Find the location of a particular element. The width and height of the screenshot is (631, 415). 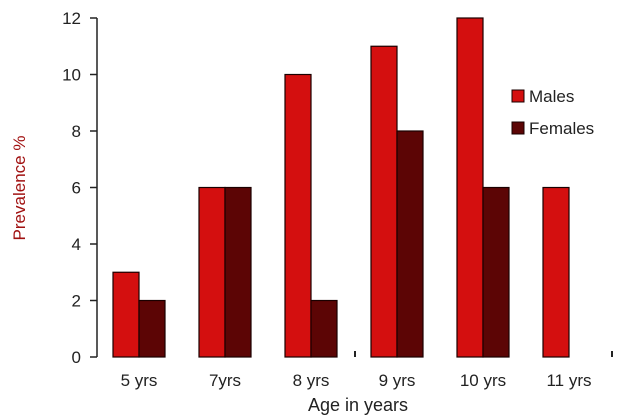

x-tick-label: 8 yrs is located at coordinates (311, 380).